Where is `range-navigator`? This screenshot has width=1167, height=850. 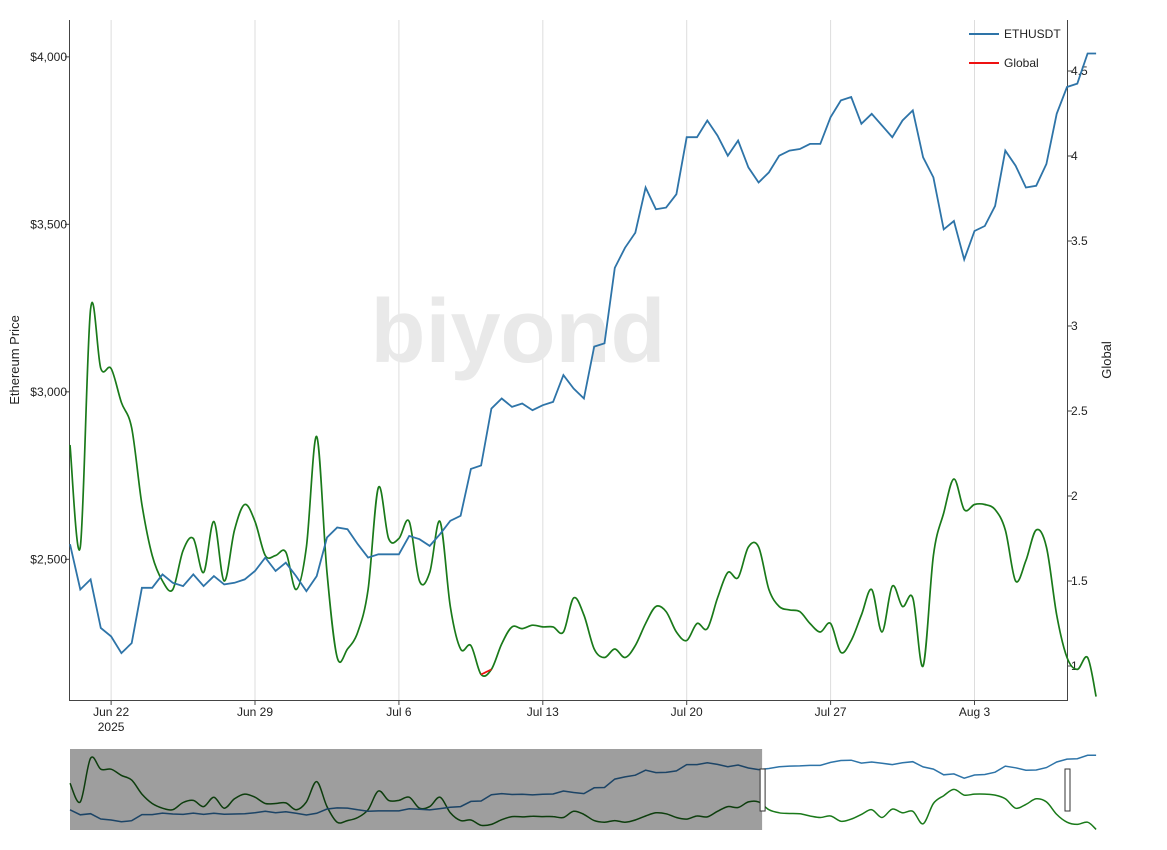
range-navigator is located at coordinates (583, 789).